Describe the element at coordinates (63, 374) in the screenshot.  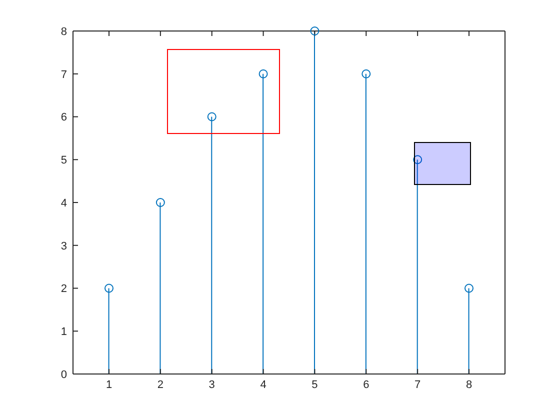
I see `y-tick-label: 0` at that location.